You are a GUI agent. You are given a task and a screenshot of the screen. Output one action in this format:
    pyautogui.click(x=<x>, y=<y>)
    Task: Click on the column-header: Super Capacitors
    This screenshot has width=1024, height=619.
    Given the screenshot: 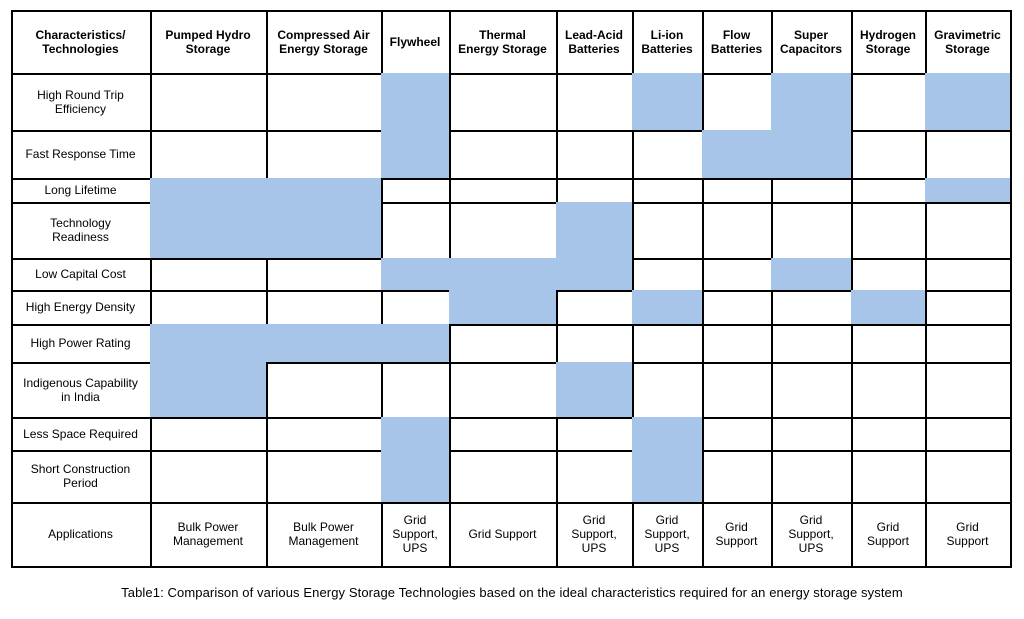 What is the action you would take?
    pyautogui.click(x=812, y=42)
    